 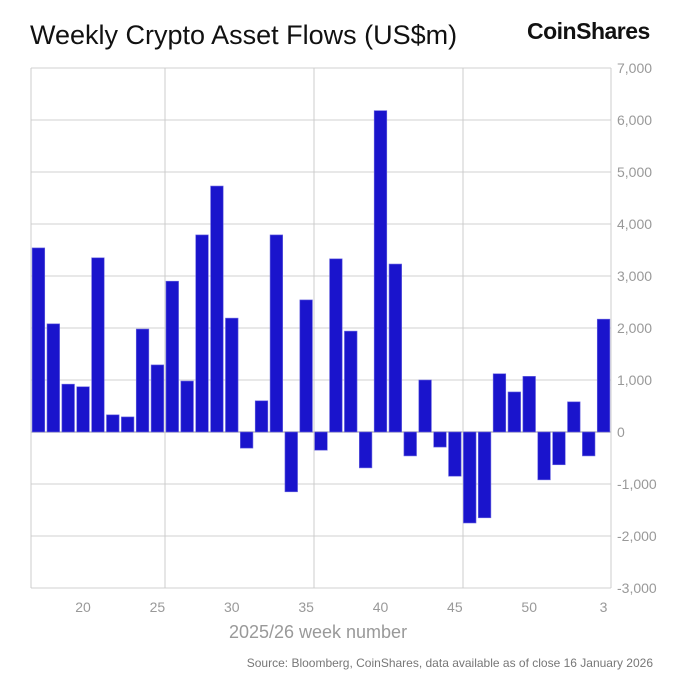 What do you see at coordinates (637, 484) in the screenshot?
I see `y-tick-label: -1,000` at bounding box center [637, 484].